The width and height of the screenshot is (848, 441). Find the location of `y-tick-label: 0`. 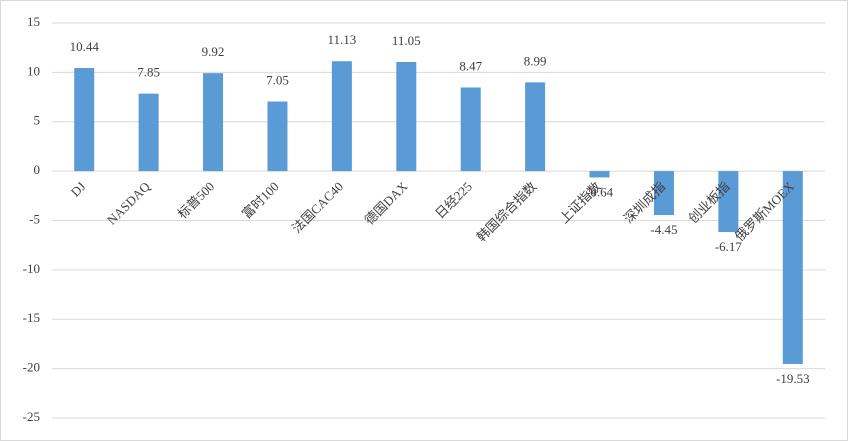

y-tick-label: 0 is located at coordinates (37, 169).